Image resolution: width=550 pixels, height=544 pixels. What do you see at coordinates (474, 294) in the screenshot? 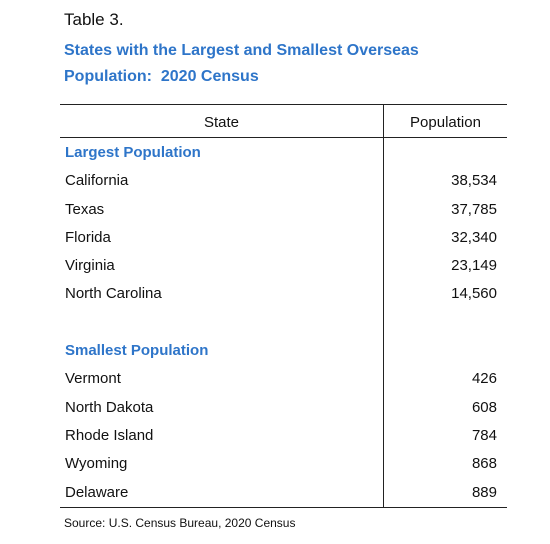
I see `population-cell: 14,560` at bounding box center [474, 294].